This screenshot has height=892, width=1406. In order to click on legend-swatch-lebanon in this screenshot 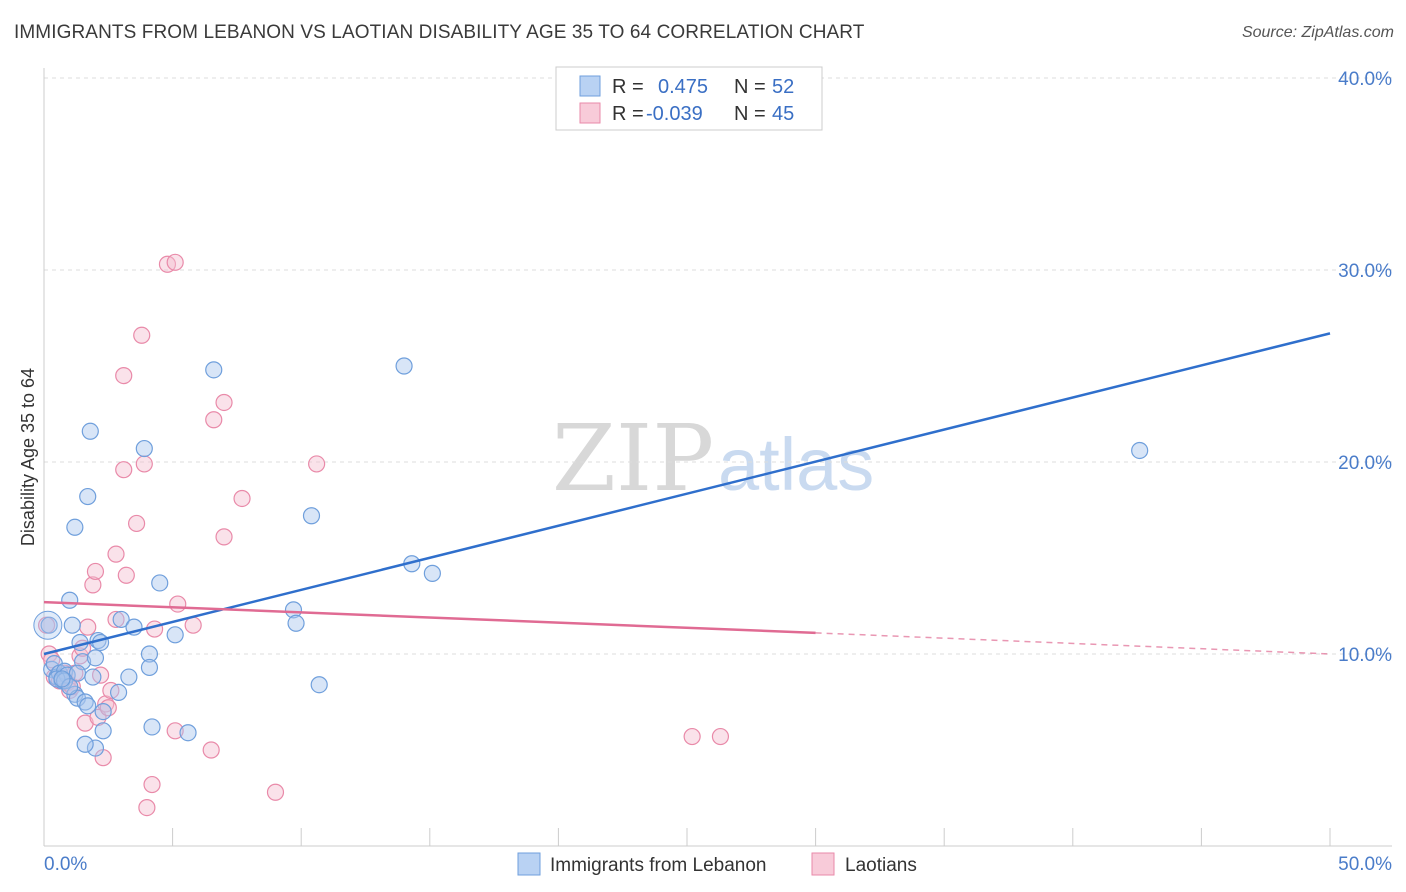, I will do `click(590, 86)`.